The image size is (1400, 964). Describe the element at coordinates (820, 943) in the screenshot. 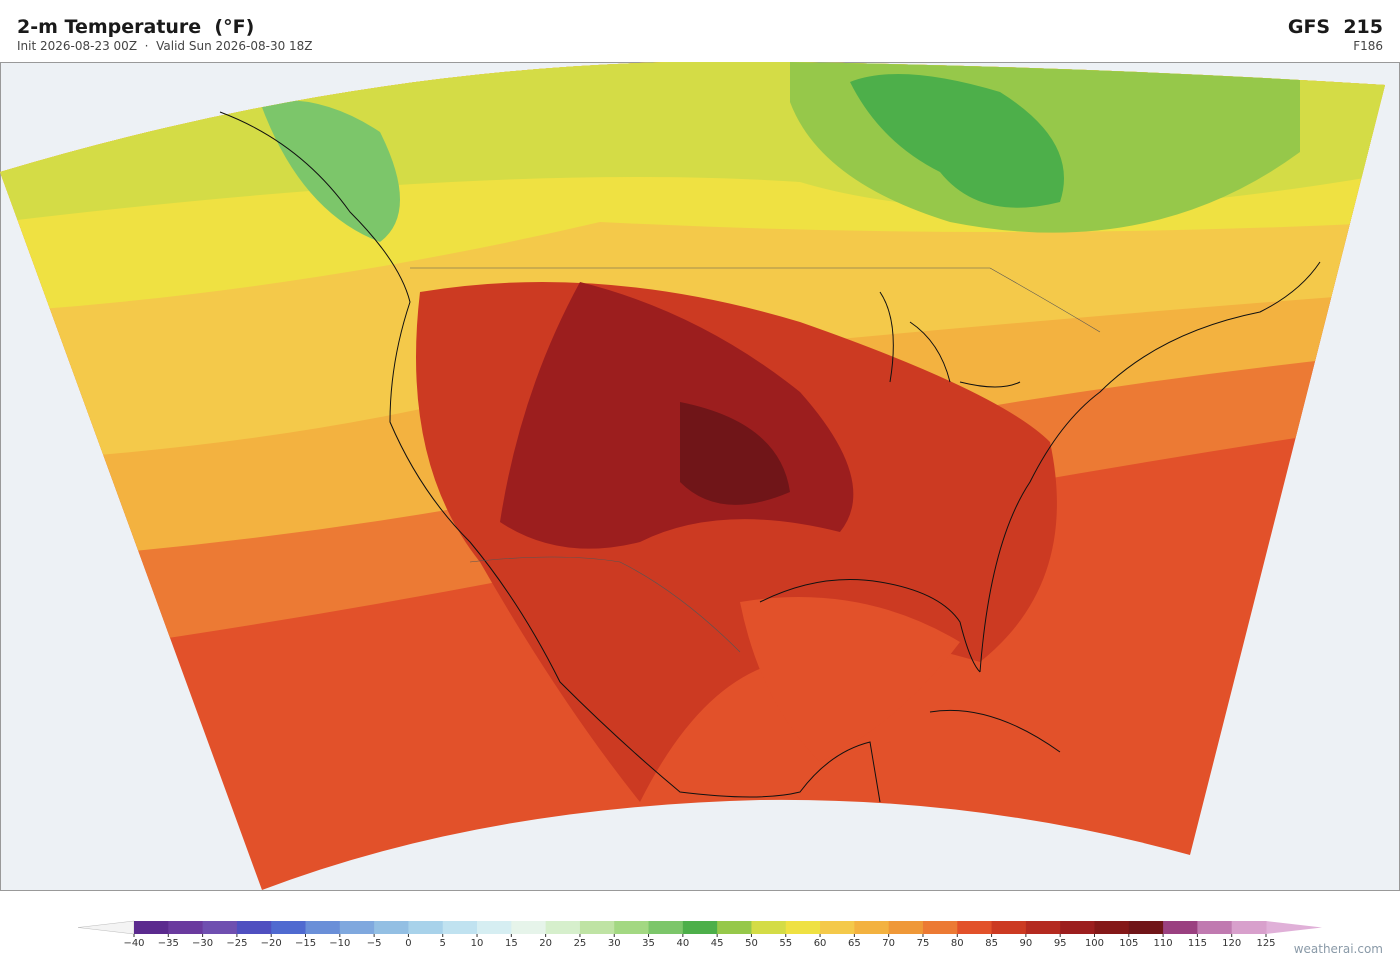

I see `colorbar-tick-label: 60` at that location.